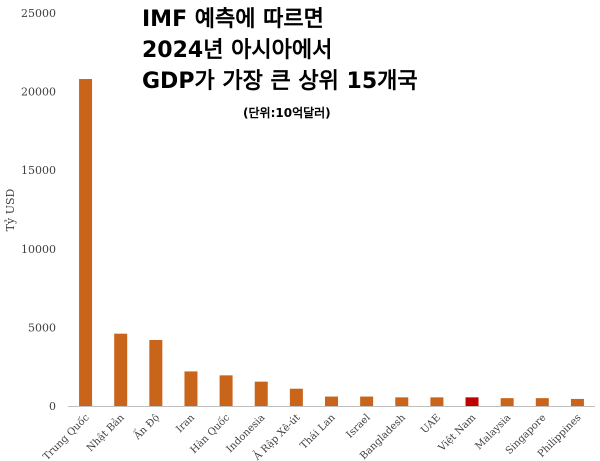 The image size is (600, 461). What do you see at coordinates (280, 81) in the screenshot?
I see `chart-title-line-3: GDP가 가장 큰 상위 15개국` at bounding box center [280, 81].